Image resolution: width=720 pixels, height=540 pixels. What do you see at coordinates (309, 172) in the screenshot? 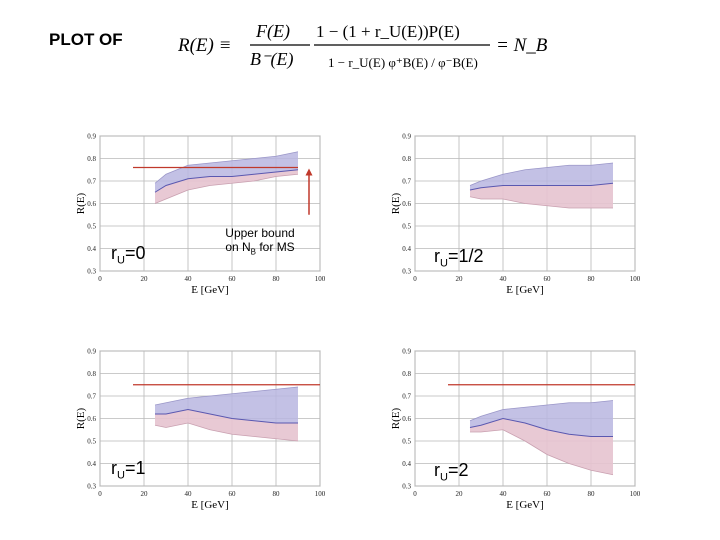
I see `arrow-head` at bounding box center [309, 172].